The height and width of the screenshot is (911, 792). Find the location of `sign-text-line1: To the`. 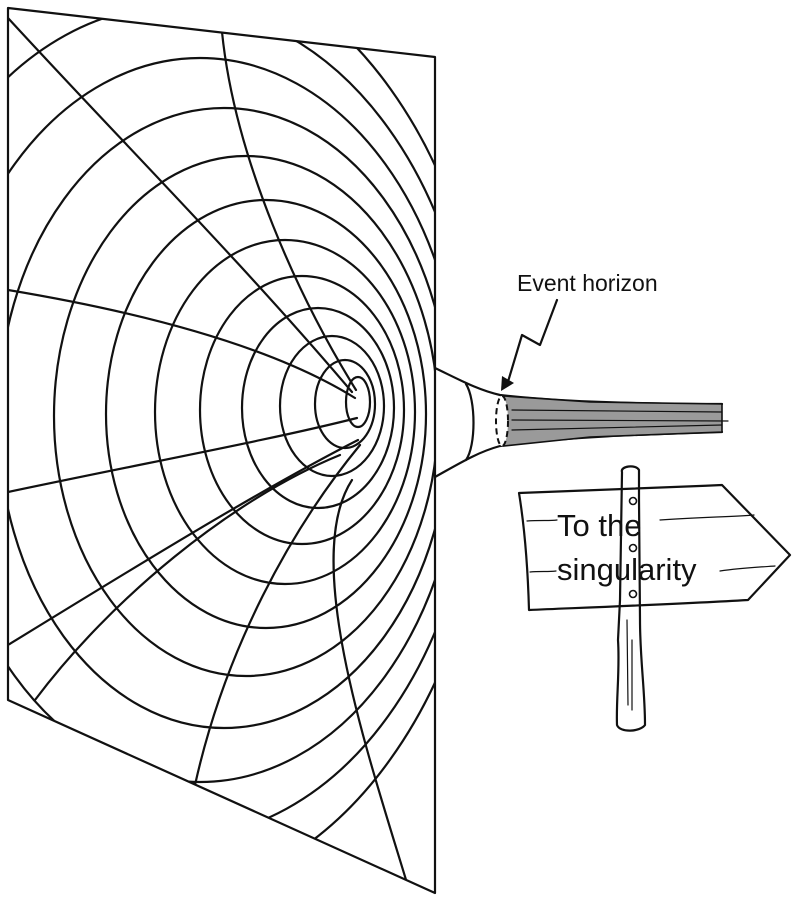

sign-text-line1: To the is located at coordinates (599, 525).